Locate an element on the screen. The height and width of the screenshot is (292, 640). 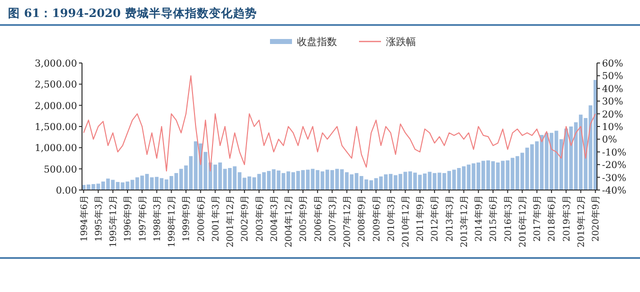
chart-title: 图 61：1994-2020 费城半导体指数变化趋势 is located at coordinates (132, 13).